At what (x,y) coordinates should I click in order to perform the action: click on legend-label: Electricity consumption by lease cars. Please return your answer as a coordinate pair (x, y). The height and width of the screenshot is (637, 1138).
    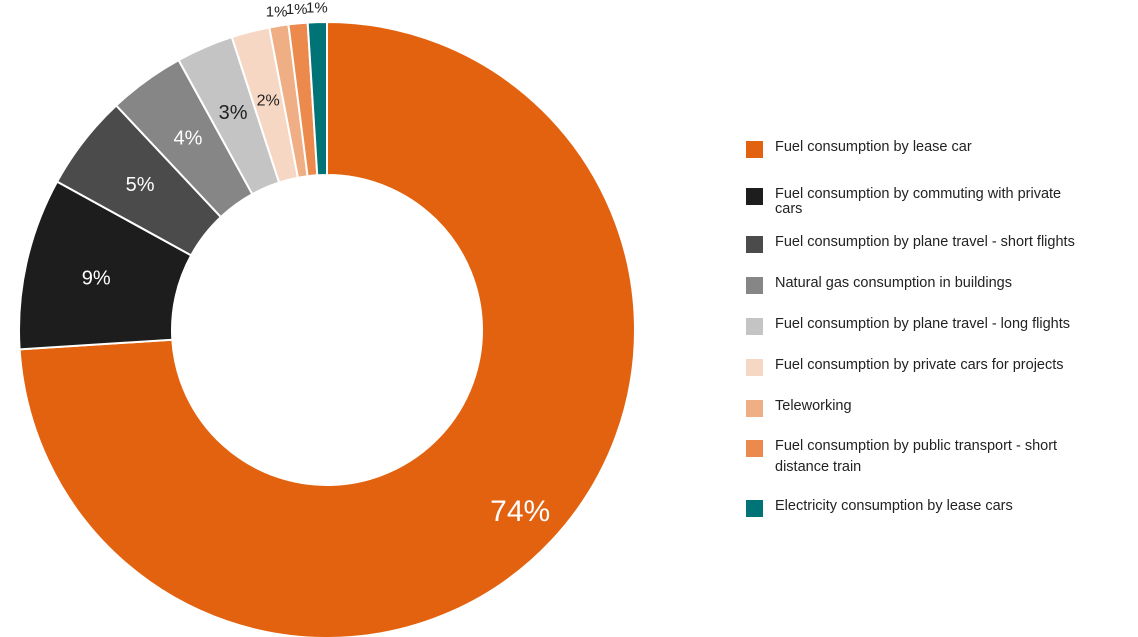
    Looking at the image, I should click on (894, 506).